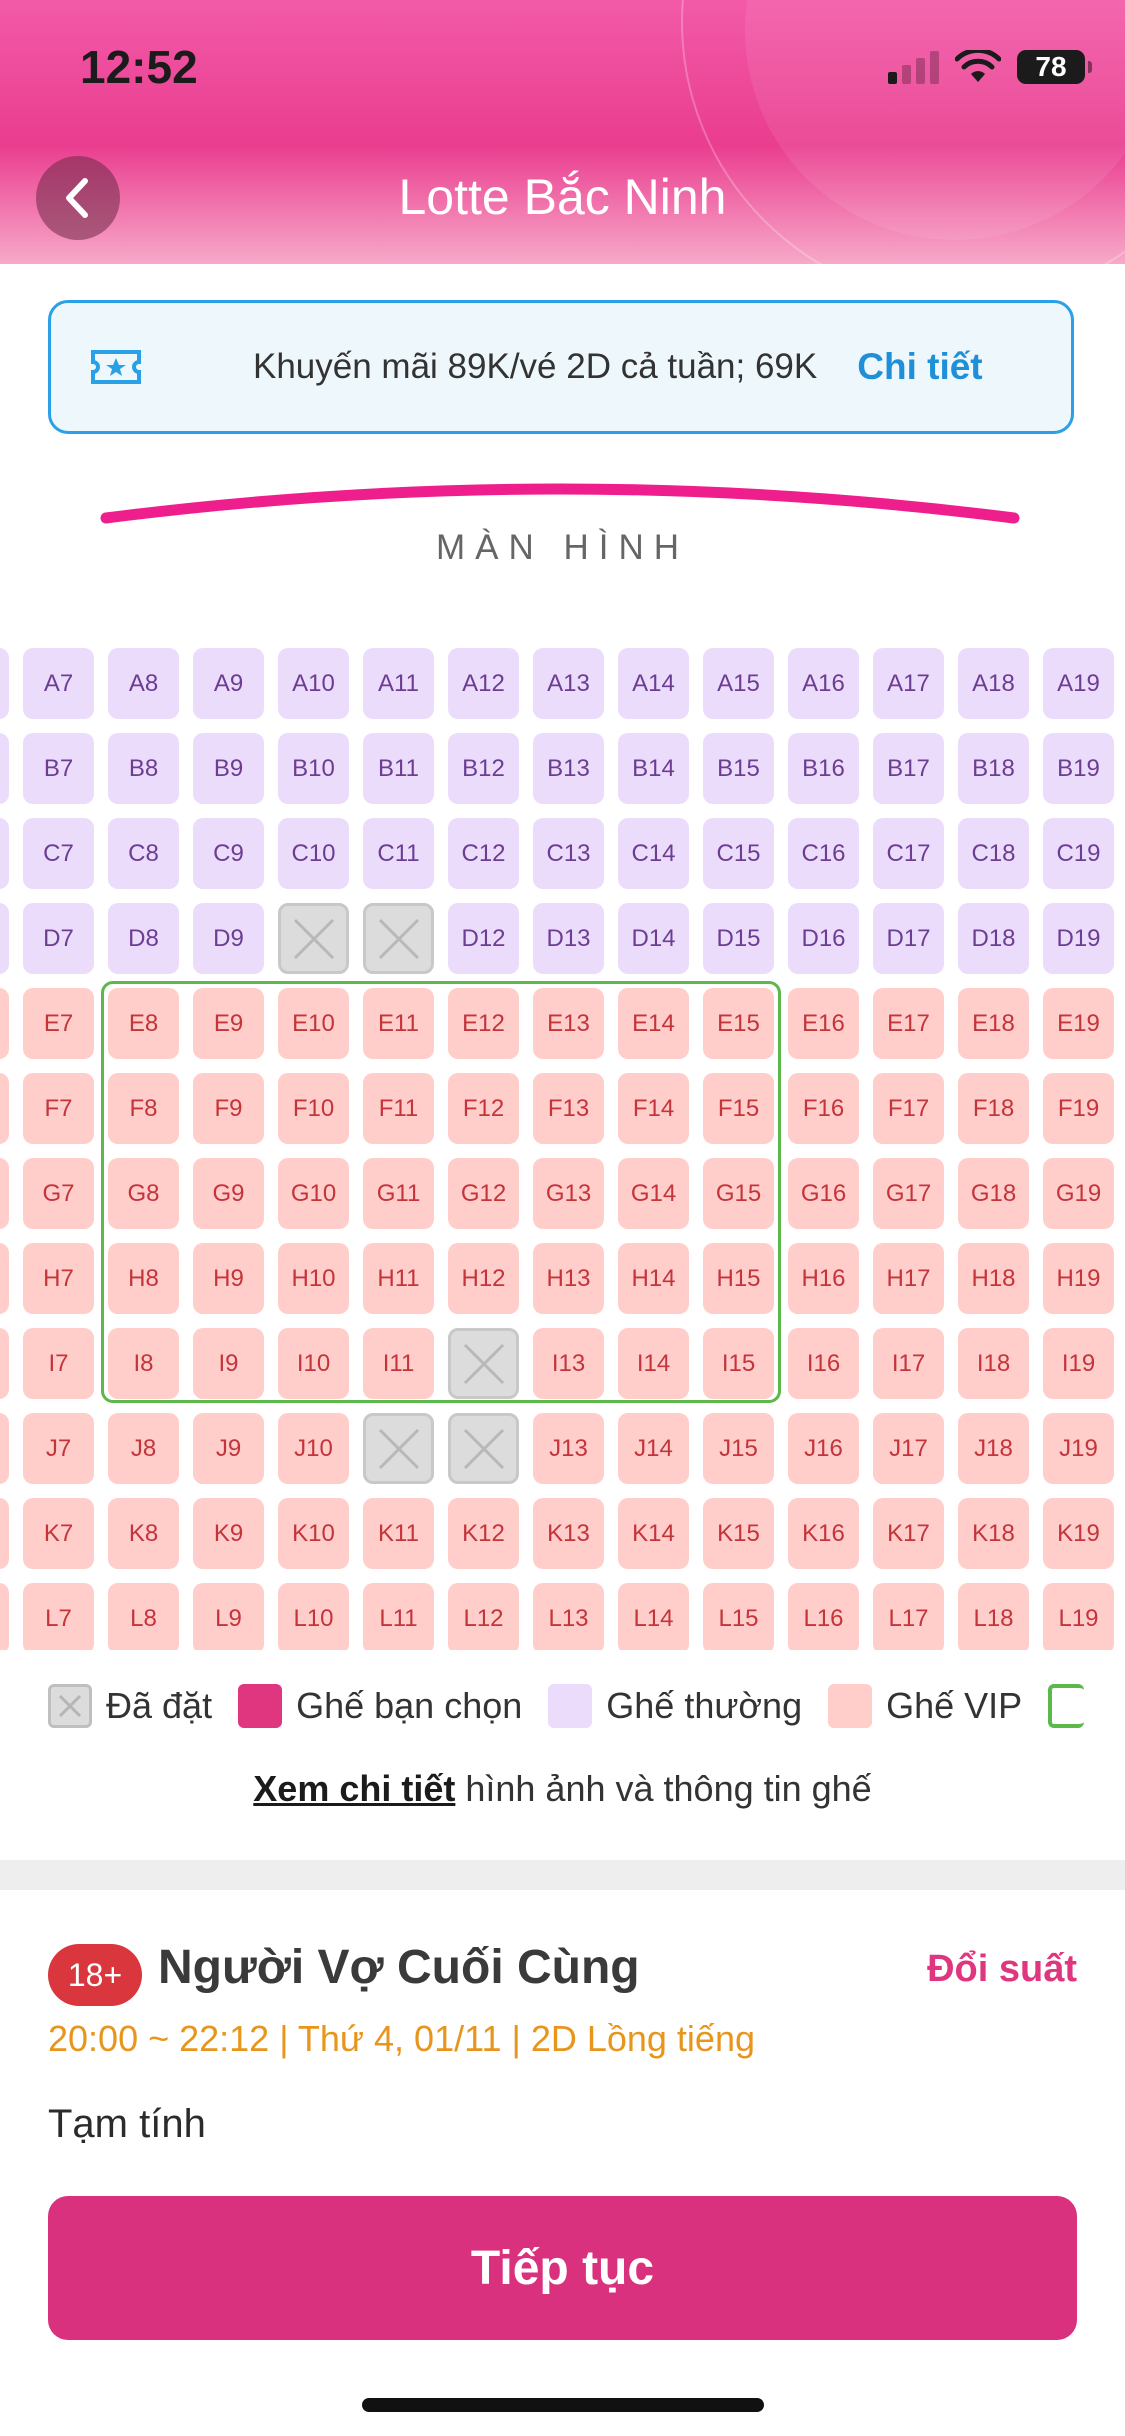 This screenshot has height=2436, width=1125. What do you see at coordinates (568, 683) in the screenshot?
I see `seat: A13` at bounding box center [568, 683].